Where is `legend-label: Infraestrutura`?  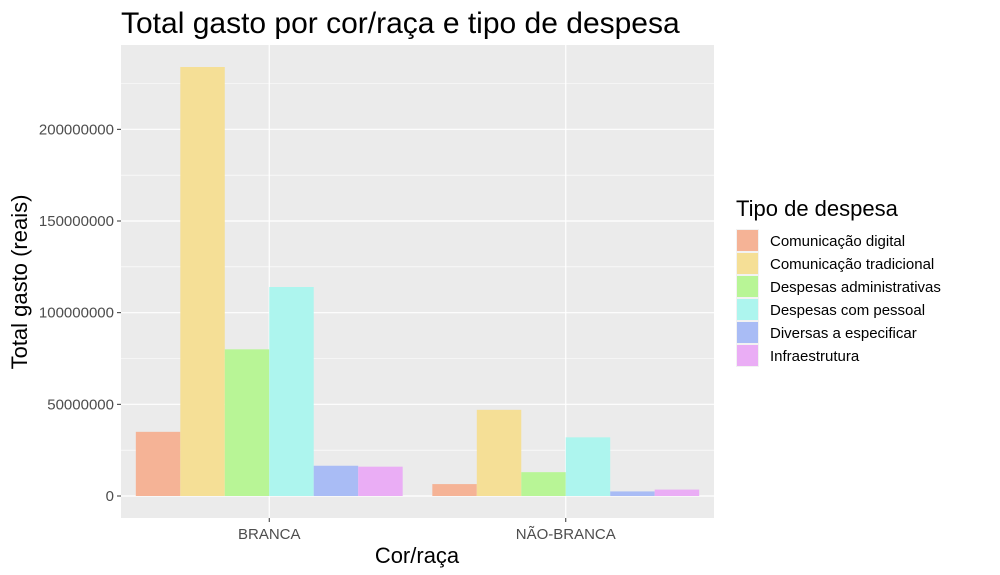
legend-label: Infraestrutura is located at coordinates (815, 356).